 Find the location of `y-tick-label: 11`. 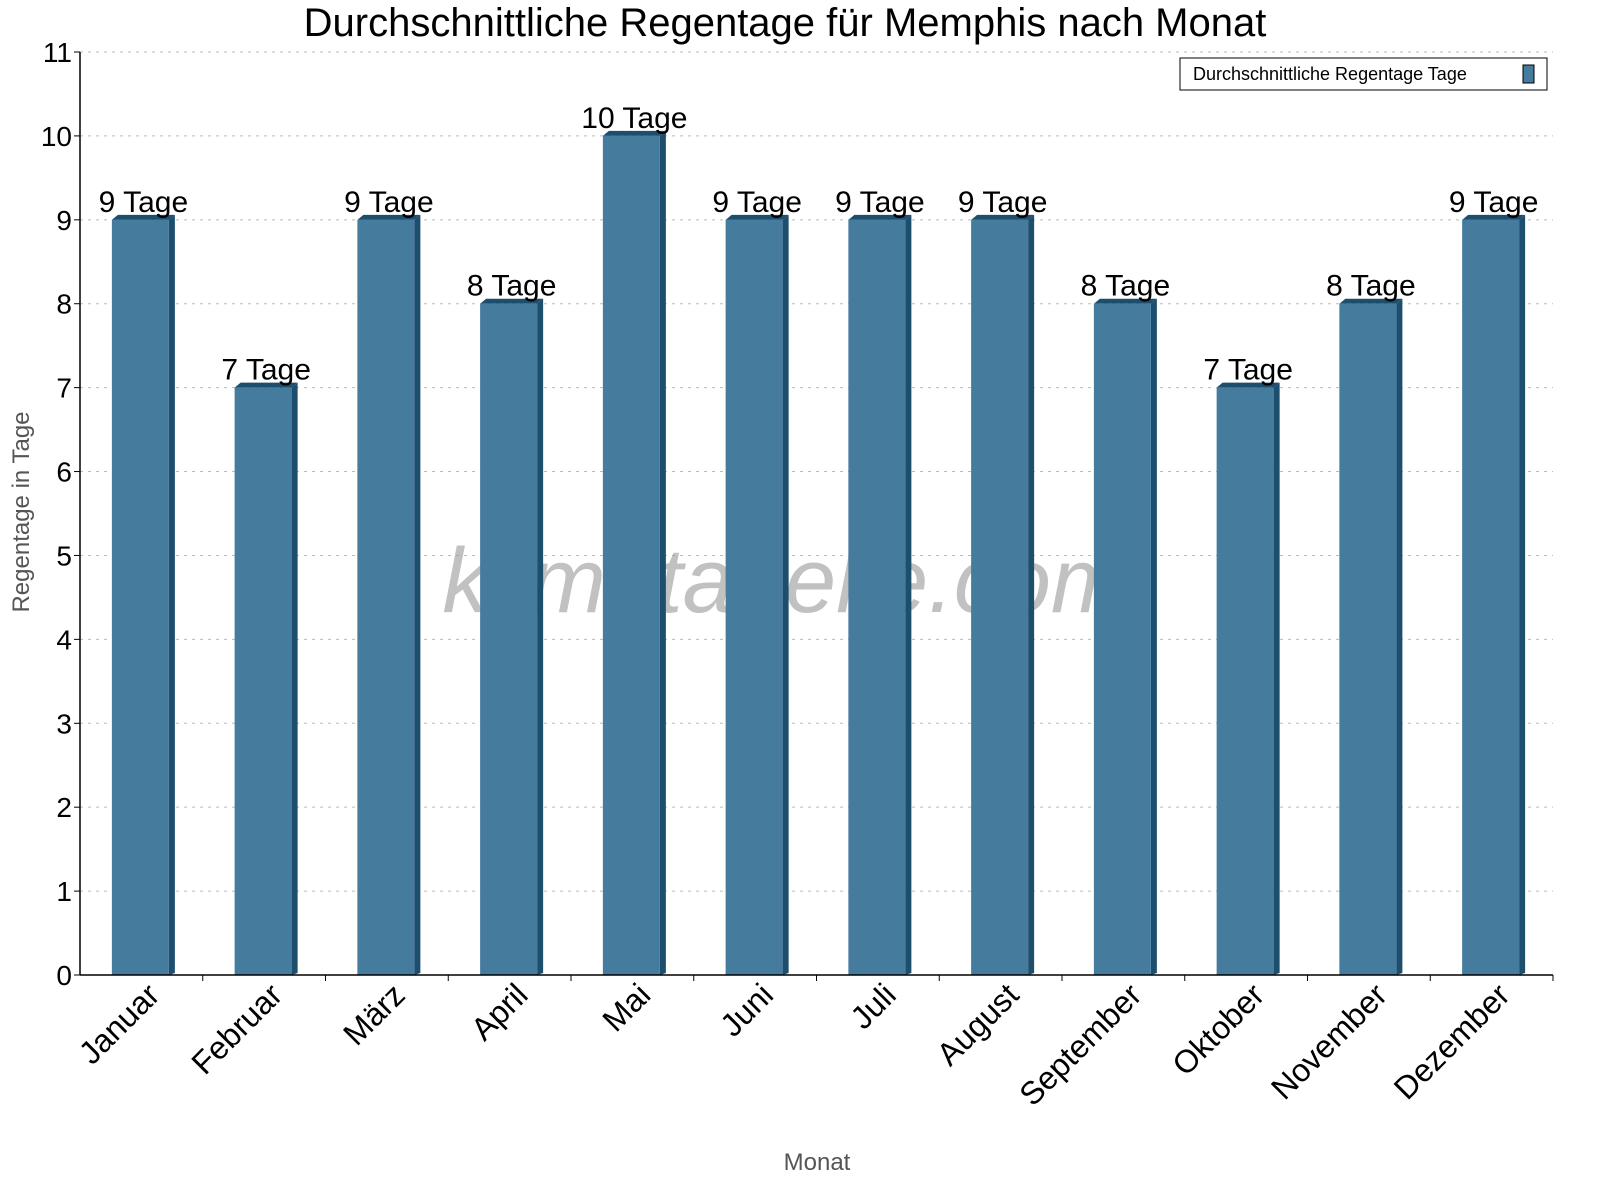

y-tick-label: 11 is located at coordinates (57, 52).